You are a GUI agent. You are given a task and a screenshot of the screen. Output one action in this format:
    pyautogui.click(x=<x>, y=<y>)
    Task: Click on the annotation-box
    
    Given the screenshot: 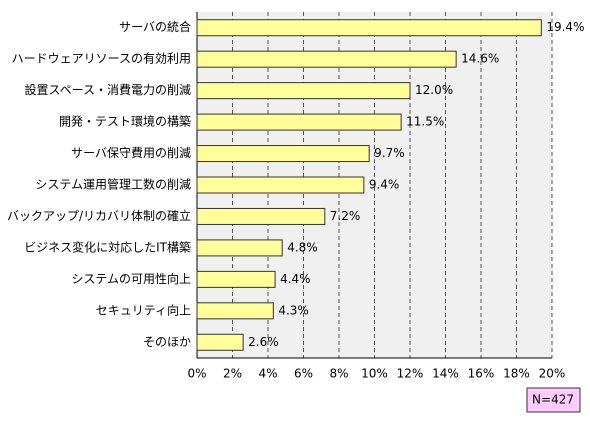 What is the action you would take?
    pyautogui.click(x=553, y=400)
    